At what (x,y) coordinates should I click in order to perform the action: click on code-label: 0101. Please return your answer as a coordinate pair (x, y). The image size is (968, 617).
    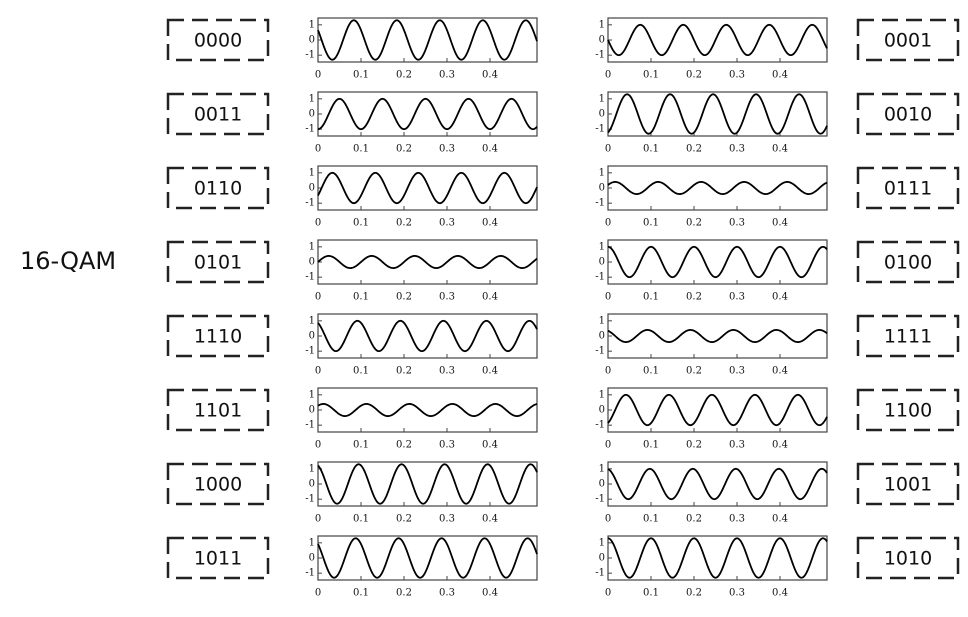
    Looking at the image, I should click on (218, 263).